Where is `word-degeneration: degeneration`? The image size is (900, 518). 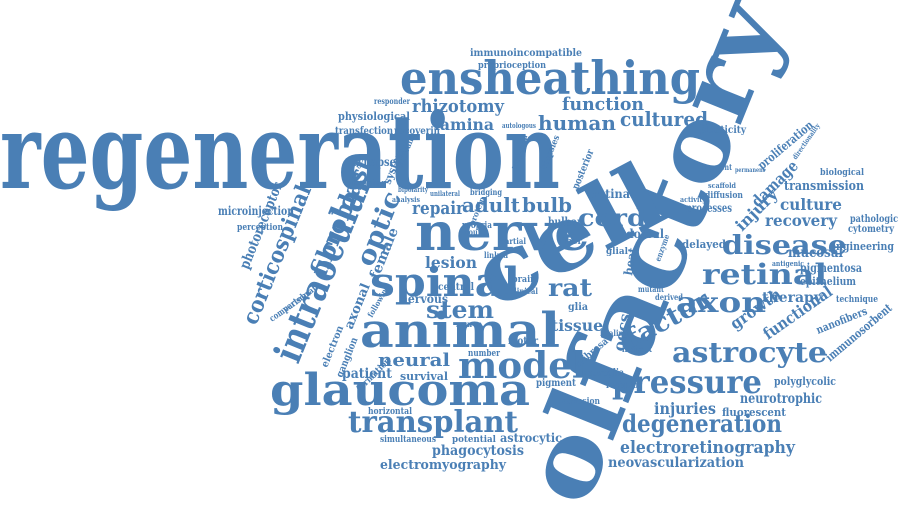 word-degeneration: degeneration is located at coordinates (702, 423).